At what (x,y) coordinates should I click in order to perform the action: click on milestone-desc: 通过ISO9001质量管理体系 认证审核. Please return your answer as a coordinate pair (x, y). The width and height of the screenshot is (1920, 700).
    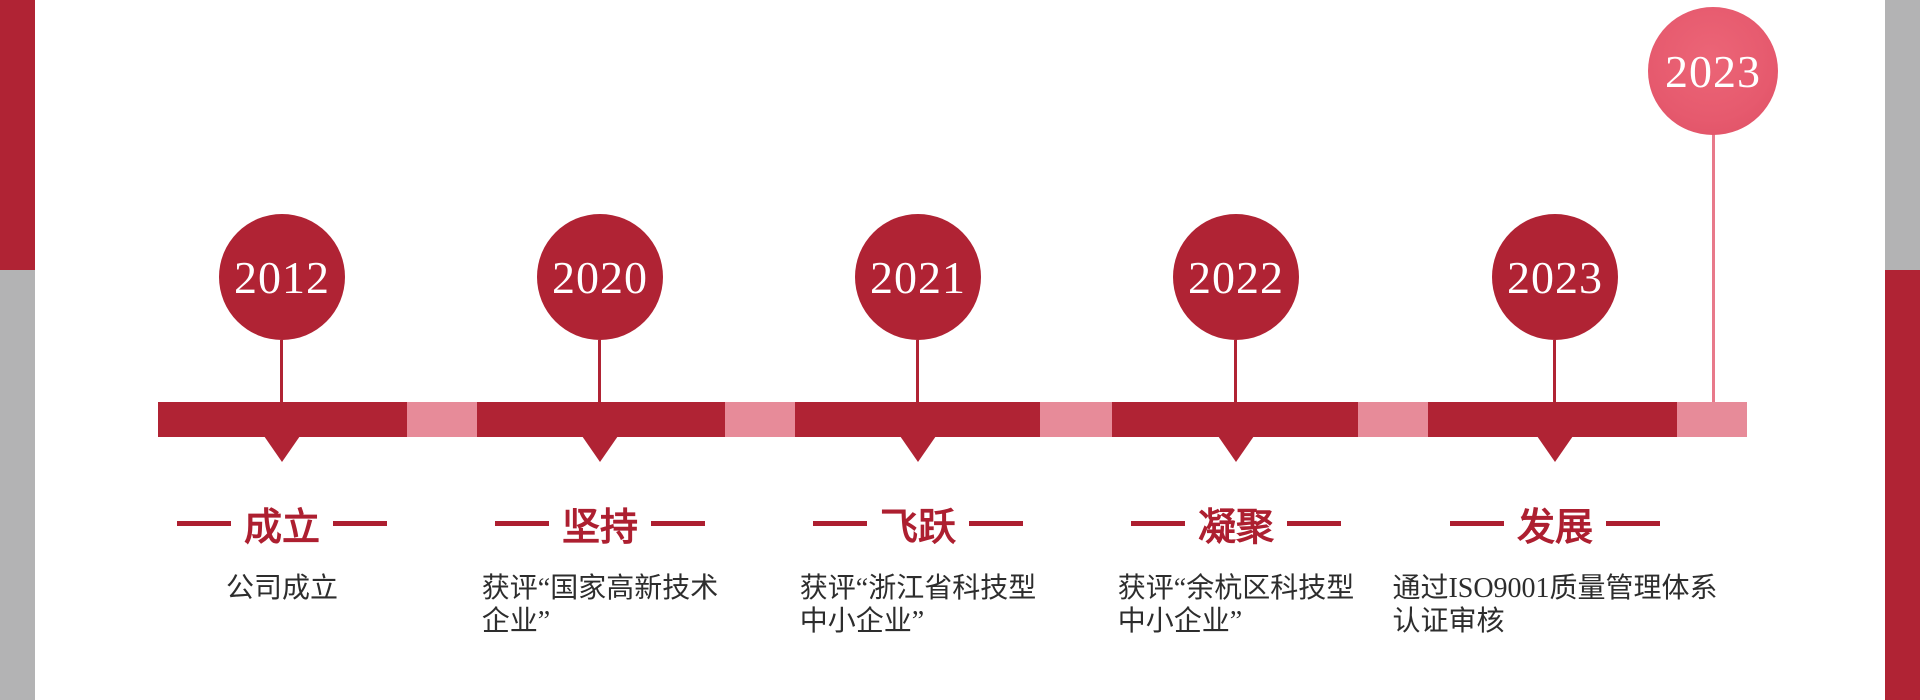
    Looking at the image, I should click on (1554, 605).